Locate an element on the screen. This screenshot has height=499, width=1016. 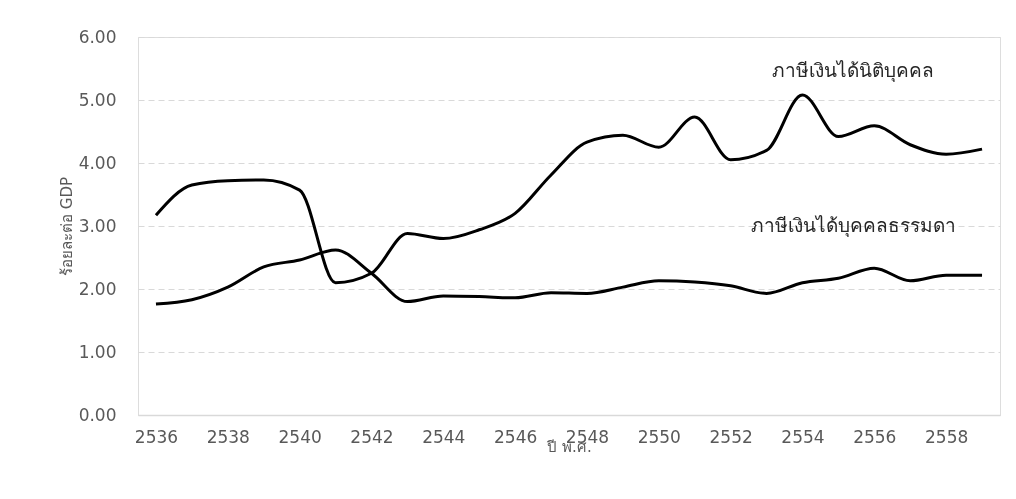
x-tick-label: 2542 is located at coordinates (372, 436).